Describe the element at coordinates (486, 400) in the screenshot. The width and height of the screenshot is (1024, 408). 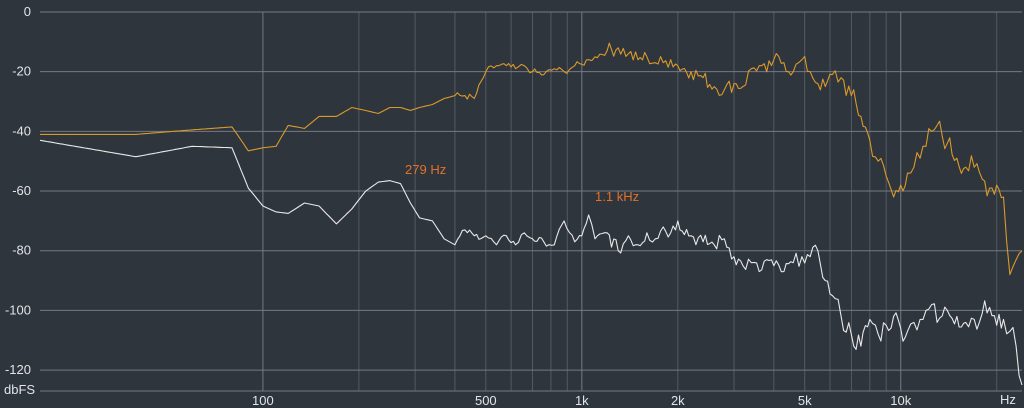
I see `x-tick-label: 500` at that location.